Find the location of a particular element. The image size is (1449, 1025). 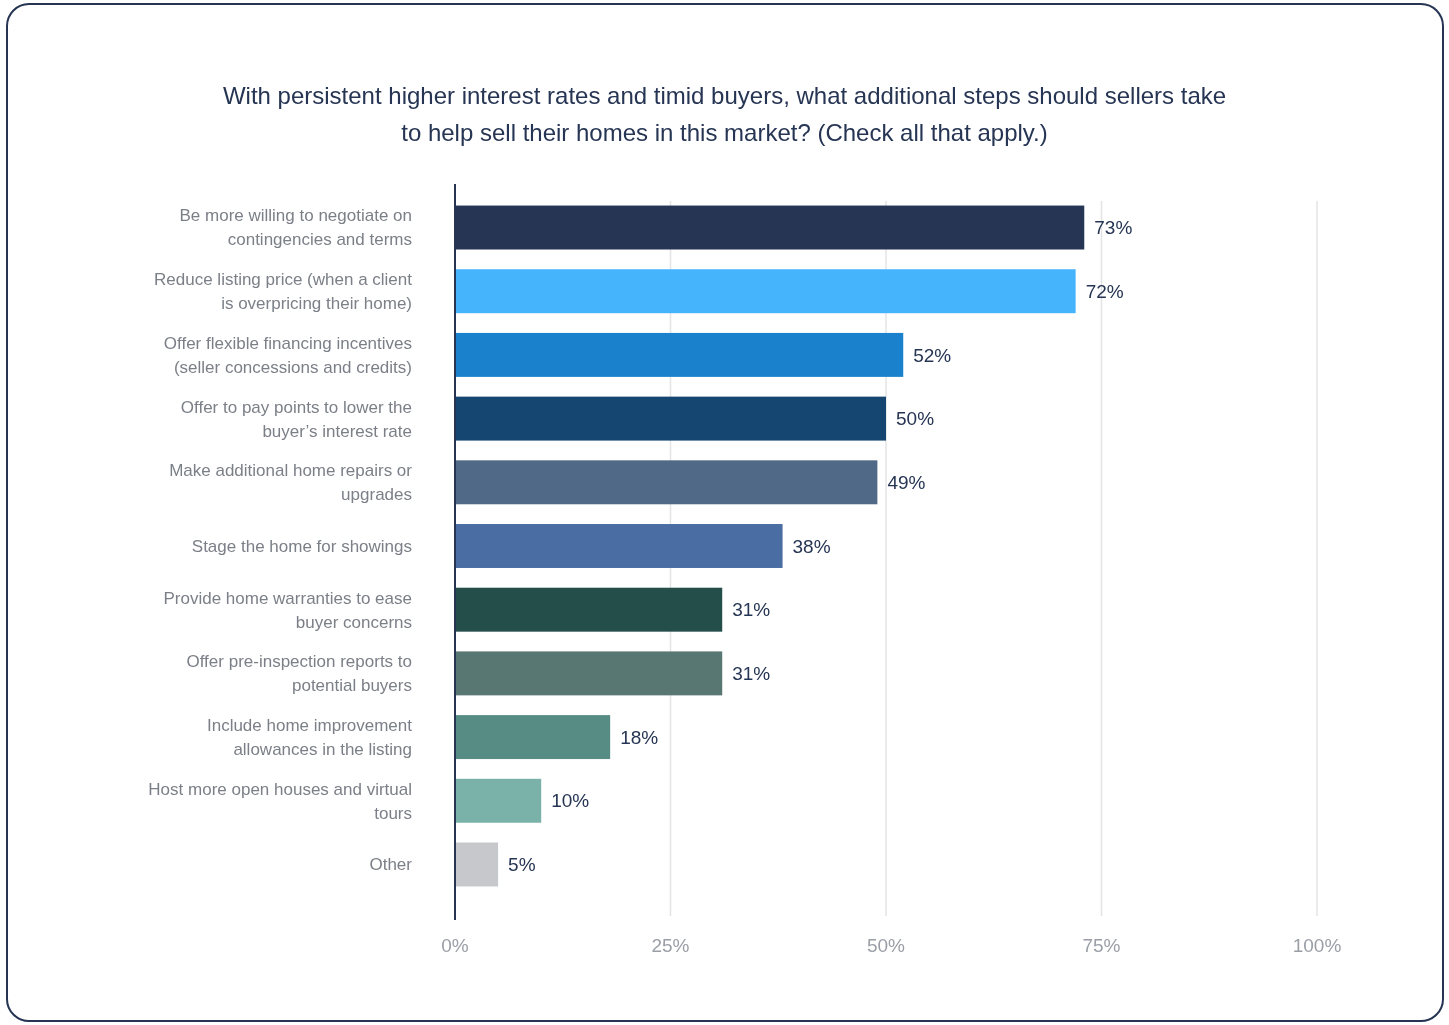

chart-title: With persistent higher interest rates and timid buyers, what additional steps should sellers take to help sell their homes in this market? (Check all that apply.) is located at coordinates (724, 114).